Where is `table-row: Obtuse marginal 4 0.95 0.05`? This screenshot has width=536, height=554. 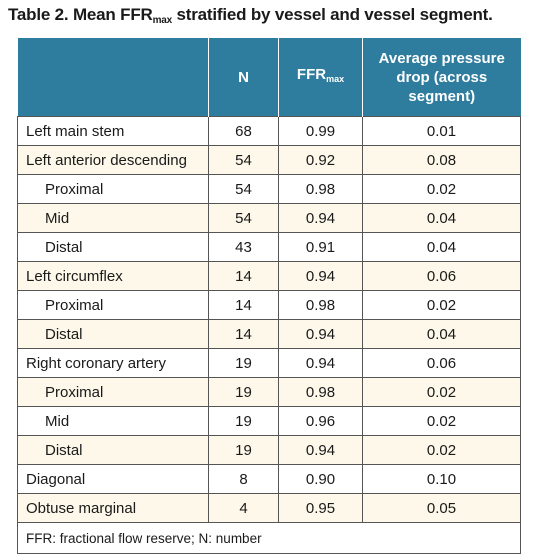 table-row: Obtuse marginal 4 0.95 0.05 is located at coordinates (269, 508).